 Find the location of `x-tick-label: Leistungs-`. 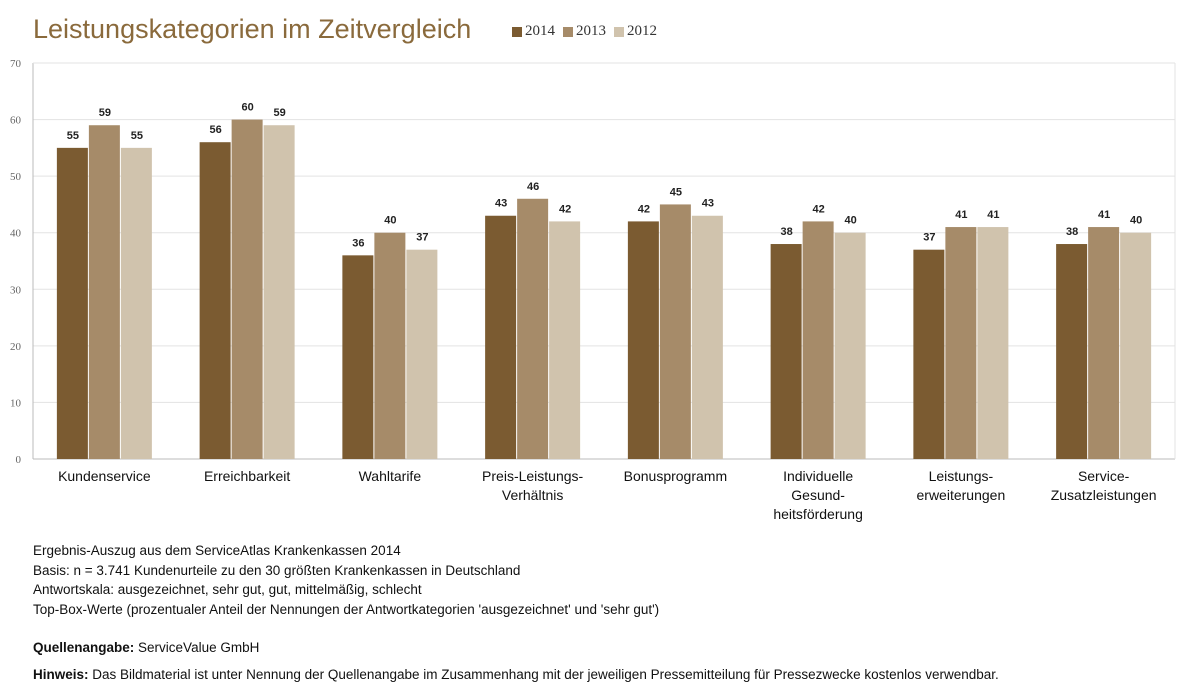

x-tick-label: Leistungs- is located at coordinates (961, 476).